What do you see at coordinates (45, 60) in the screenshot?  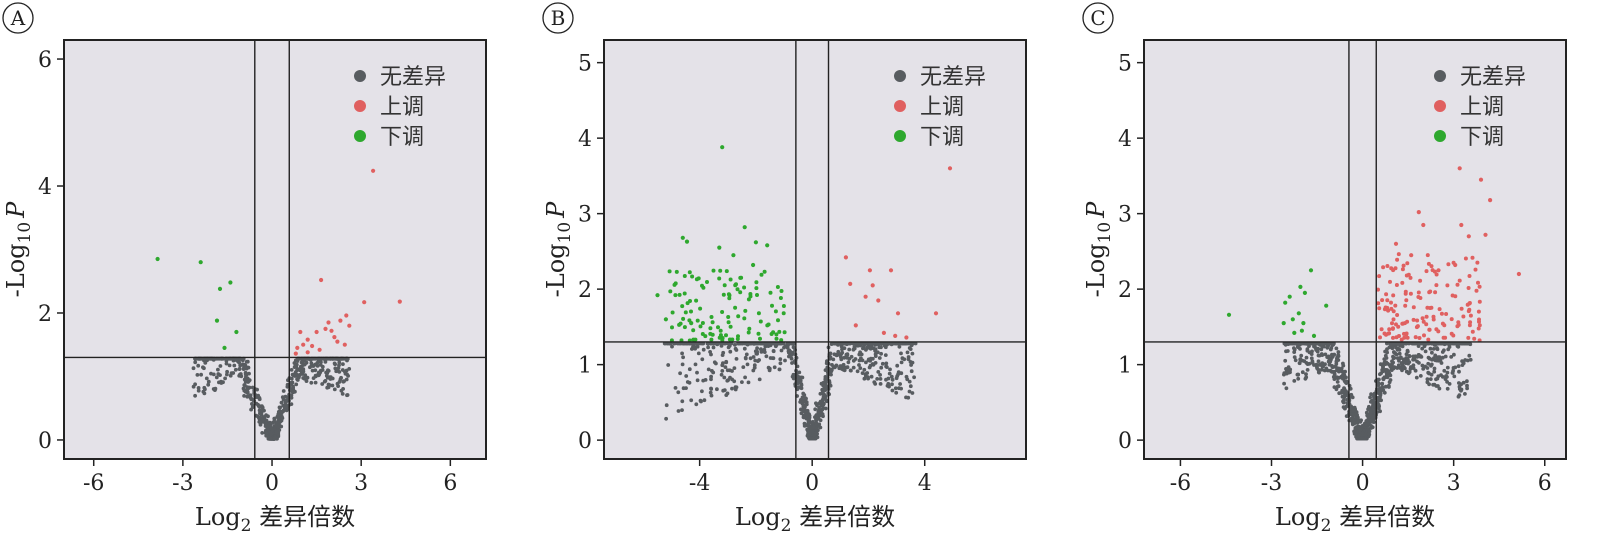 I see `y-tick-label: 6` at bounding box center [45, 60].